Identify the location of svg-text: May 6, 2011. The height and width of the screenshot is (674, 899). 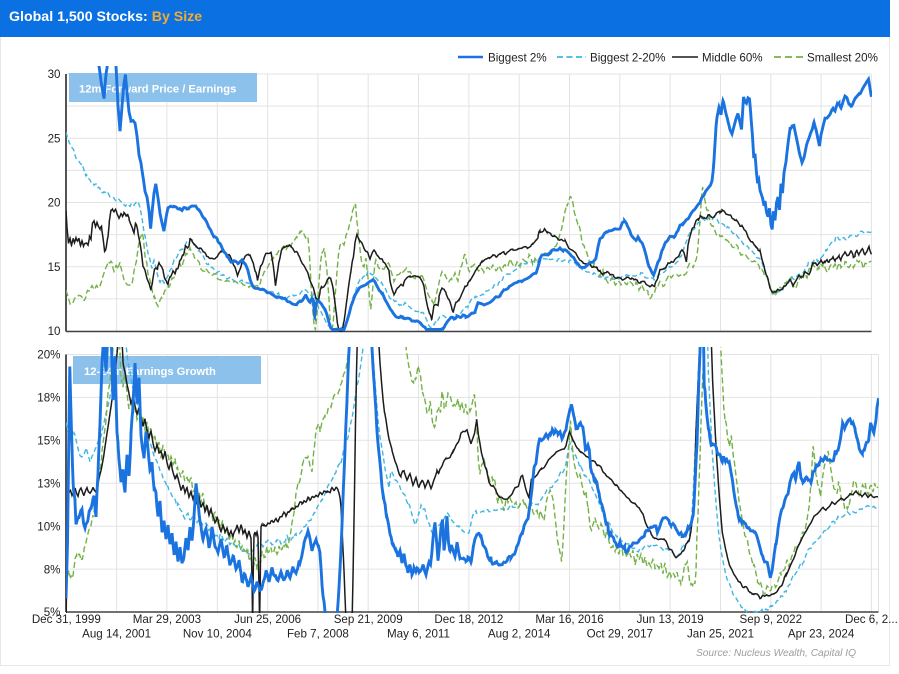
(418, 634).